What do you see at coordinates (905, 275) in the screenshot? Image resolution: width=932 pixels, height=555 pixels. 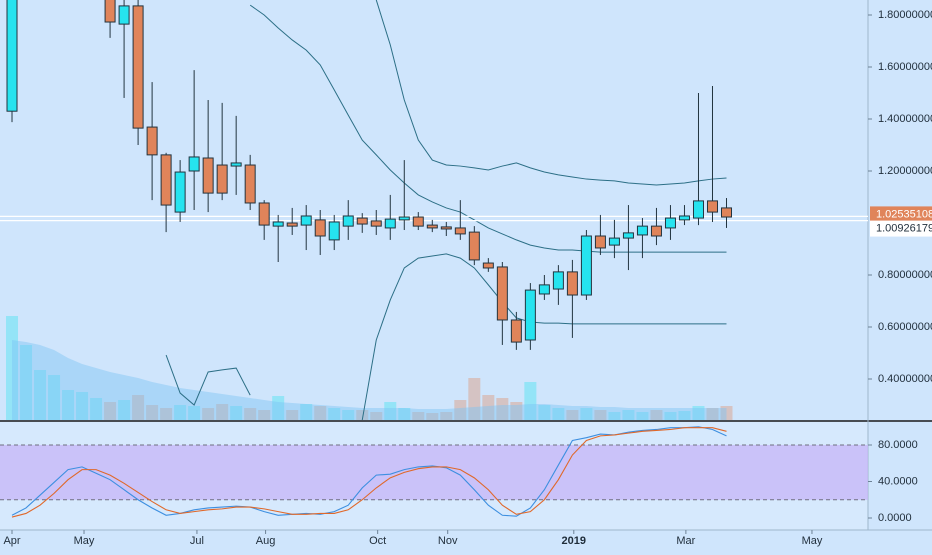 I see `y-tick-label: 0.80000000` at bounding box center [905, 275].